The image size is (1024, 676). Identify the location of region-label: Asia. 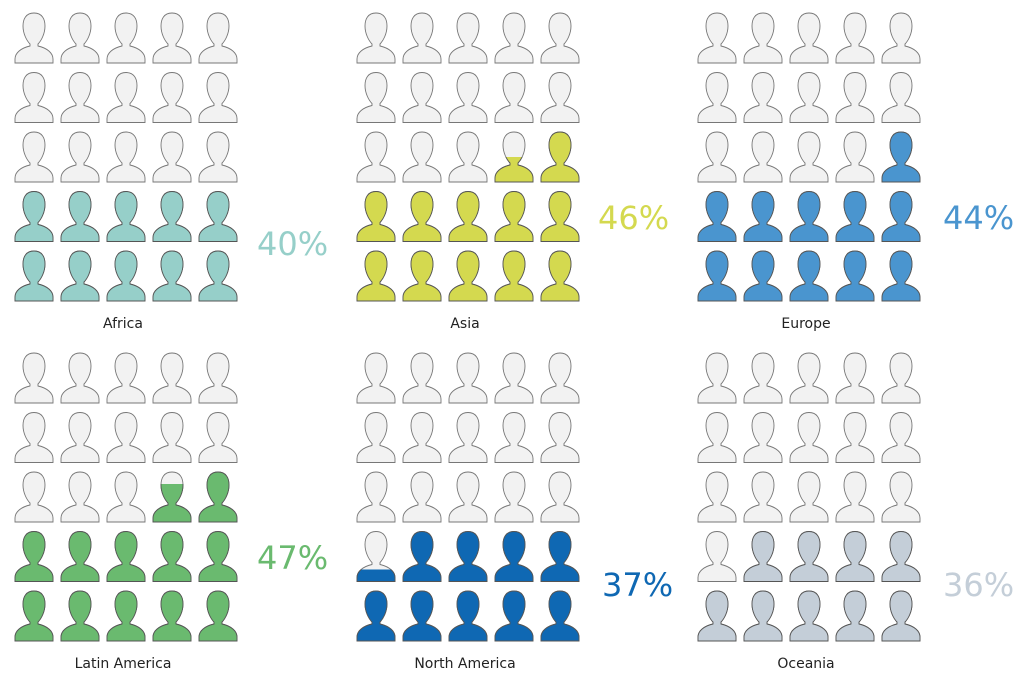
(464, 324).